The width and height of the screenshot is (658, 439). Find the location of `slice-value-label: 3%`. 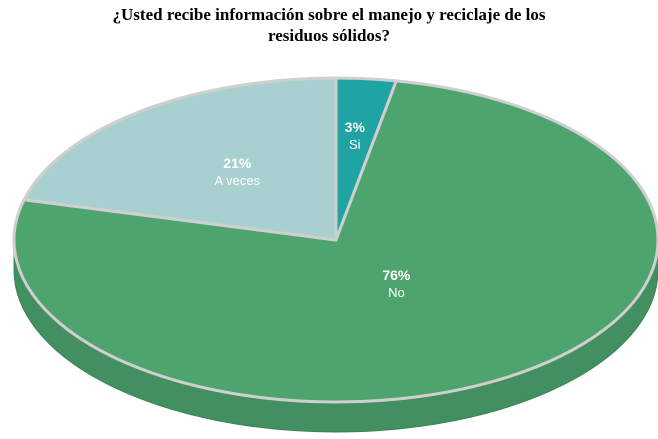

slice-value-label: 3% is located at coordinates (355, 127).